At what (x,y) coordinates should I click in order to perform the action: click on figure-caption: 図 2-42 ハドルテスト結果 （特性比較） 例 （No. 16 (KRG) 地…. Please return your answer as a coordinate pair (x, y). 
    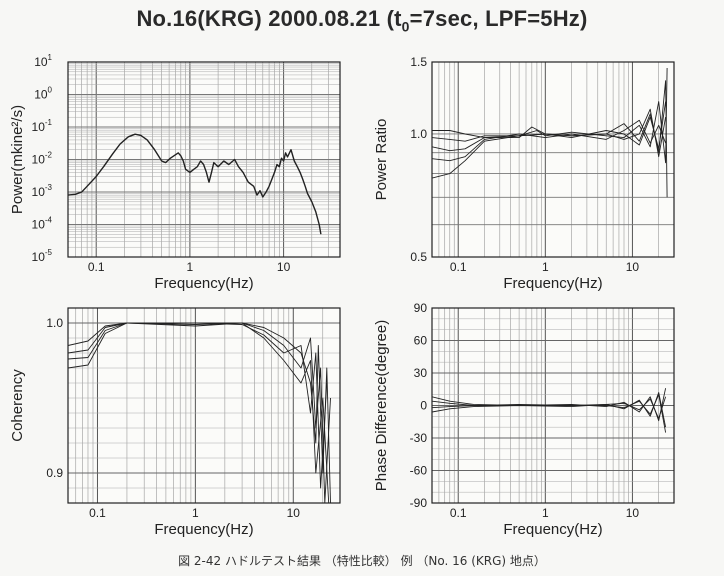
    Looking at the image, I should click on (362, 561).